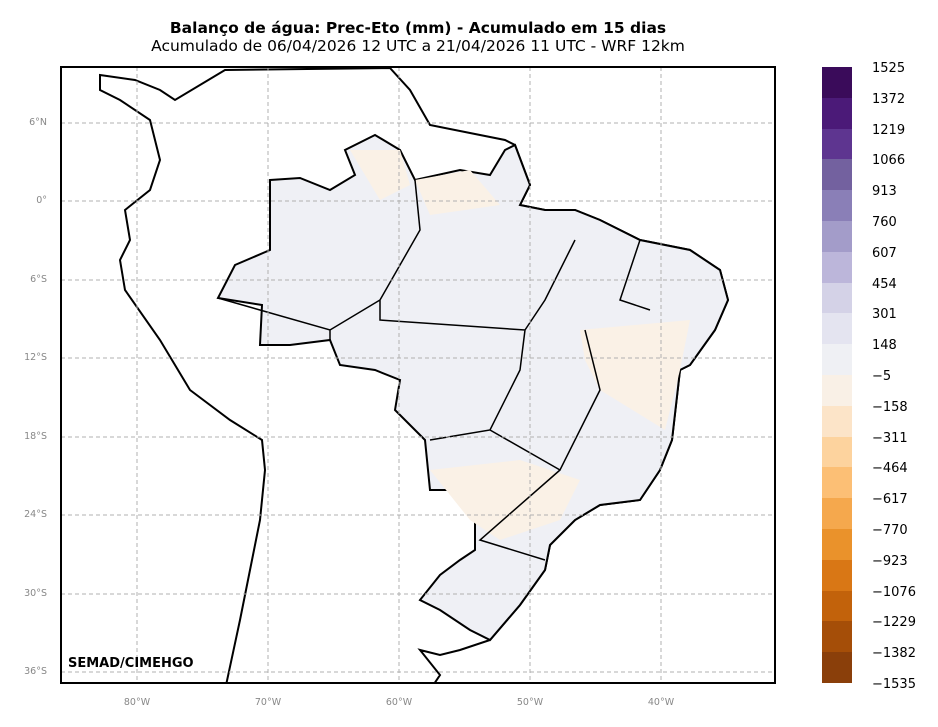 The width and height of the screenshot is (938, 727). Describe the element at coordinates (884, 222) in the screenshot. I see `colorbar-label: 760` at that location.